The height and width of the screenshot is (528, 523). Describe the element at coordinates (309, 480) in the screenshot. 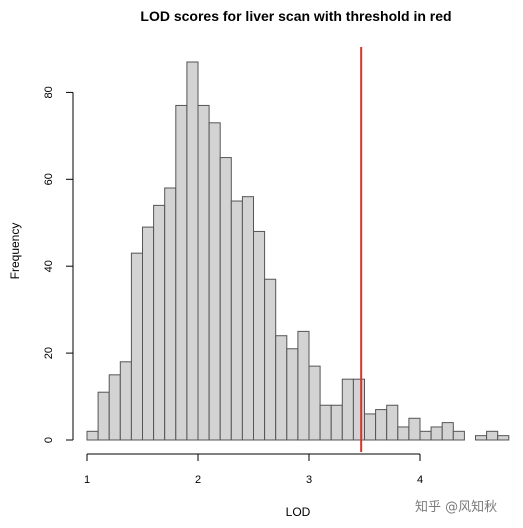

I see `x-tick-label-2: 3` at that location.